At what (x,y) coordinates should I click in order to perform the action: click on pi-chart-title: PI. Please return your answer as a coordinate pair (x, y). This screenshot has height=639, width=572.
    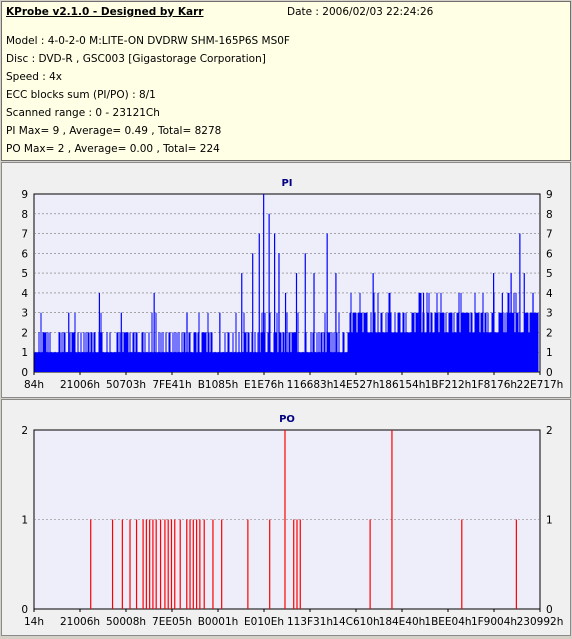
    Looking at the image, I should click on (286, 183).